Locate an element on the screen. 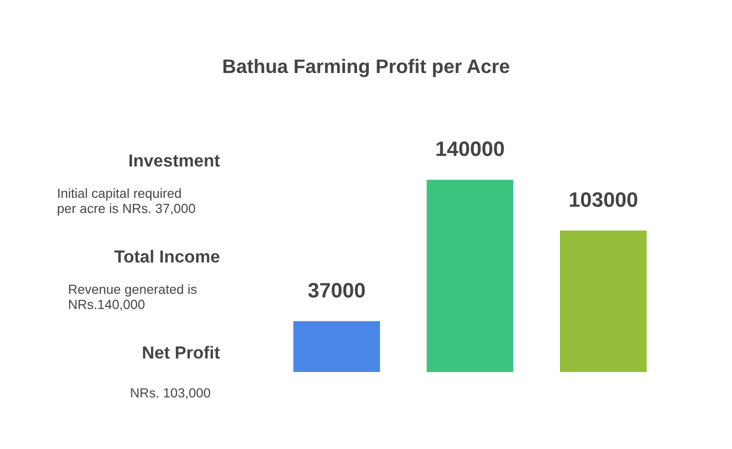 The width and height of the screenshot is (732, 449). text: Investment is located at coordinates (175, 160).